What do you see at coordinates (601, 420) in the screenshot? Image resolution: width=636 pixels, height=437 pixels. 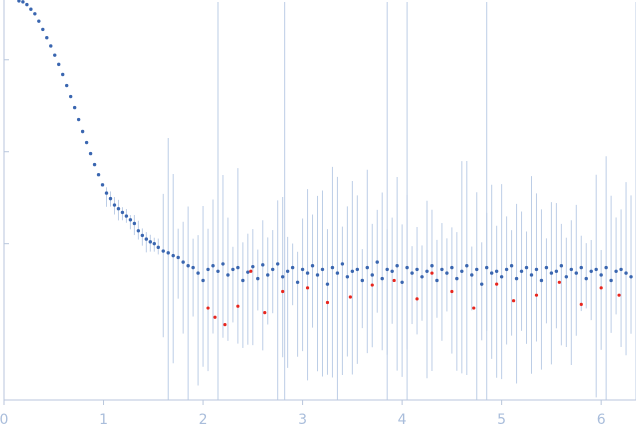 I see `x-tick-label: 6` at bounding box center [601, 420].